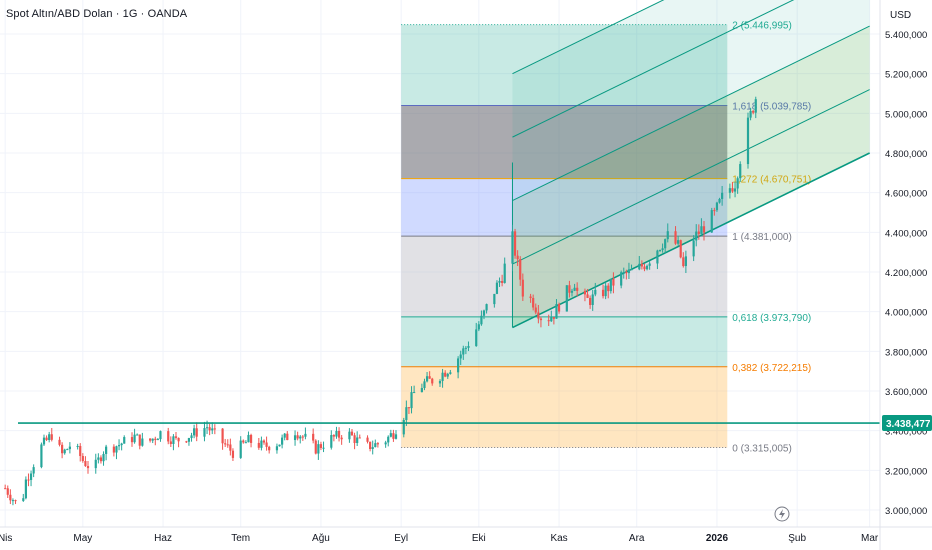  Describe the element at coordinates (870, 538) in the screenshot. I see `time-tick-label: Mar` at that location.